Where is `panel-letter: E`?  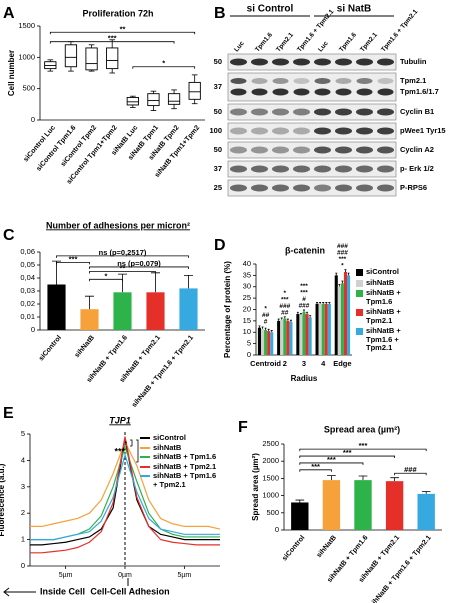
panel-letter: E is located at coordinates (8, 413).